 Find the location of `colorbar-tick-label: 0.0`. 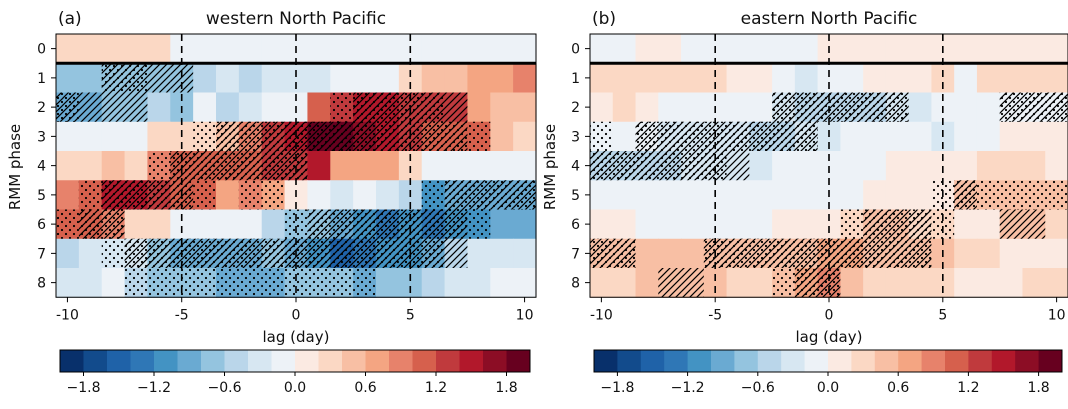

colorbar-tick-label: 0.0 is located at coordinates (295, 388).